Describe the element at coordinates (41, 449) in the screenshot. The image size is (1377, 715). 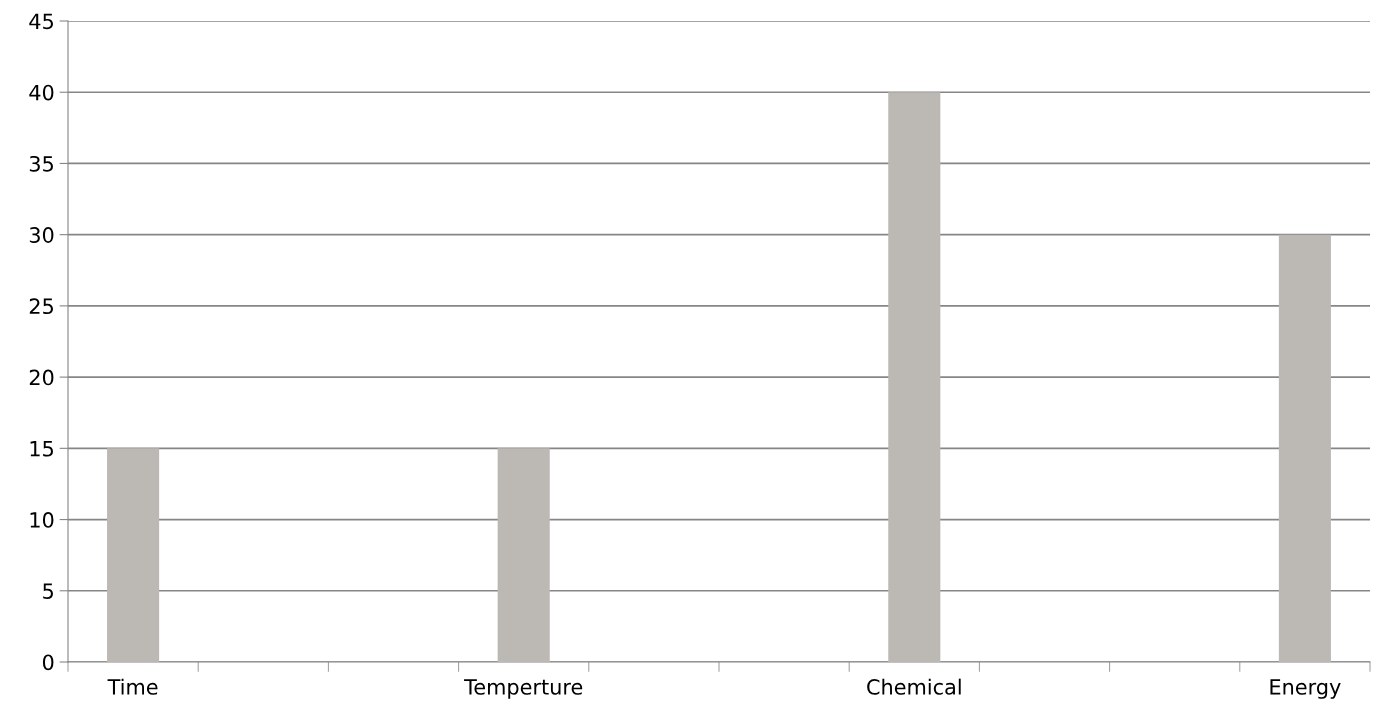
I see `y-tick-label: 15` at that location.